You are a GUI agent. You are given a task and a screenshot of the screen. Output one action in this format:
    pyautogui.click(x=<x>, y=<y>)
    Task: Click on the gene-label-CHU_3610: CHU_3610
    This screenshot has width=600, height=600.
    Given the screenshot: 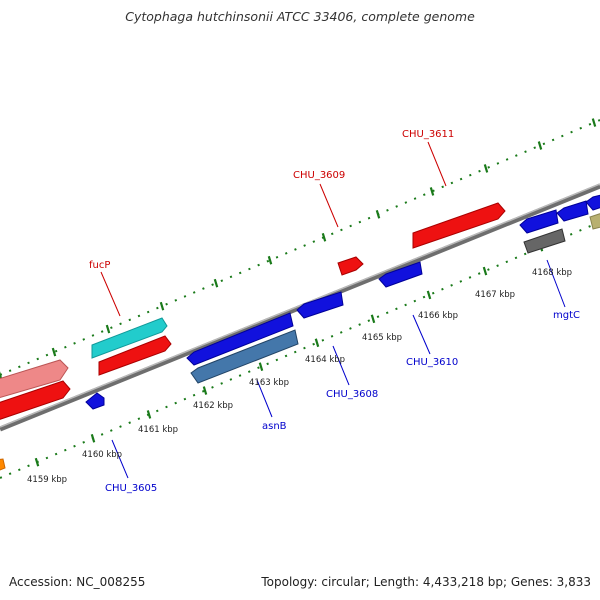 What is the action you would take?
    pyautogui.click(x=432, y=362)
    